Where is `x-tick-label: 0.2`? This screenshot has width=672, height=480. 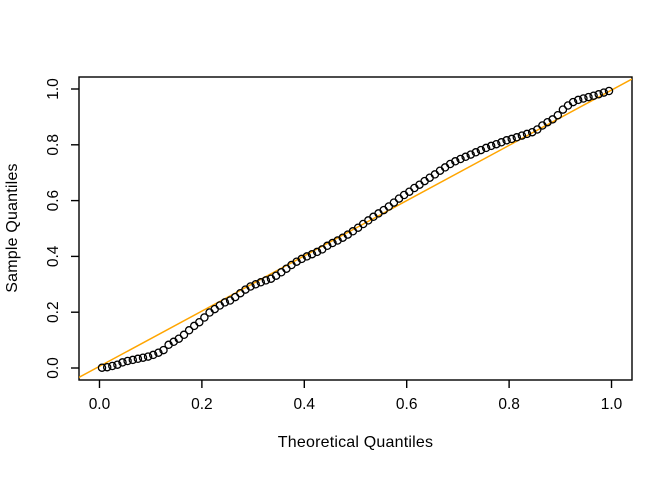 x-tick-label: 0.2 is located at coordinates (202, 404).